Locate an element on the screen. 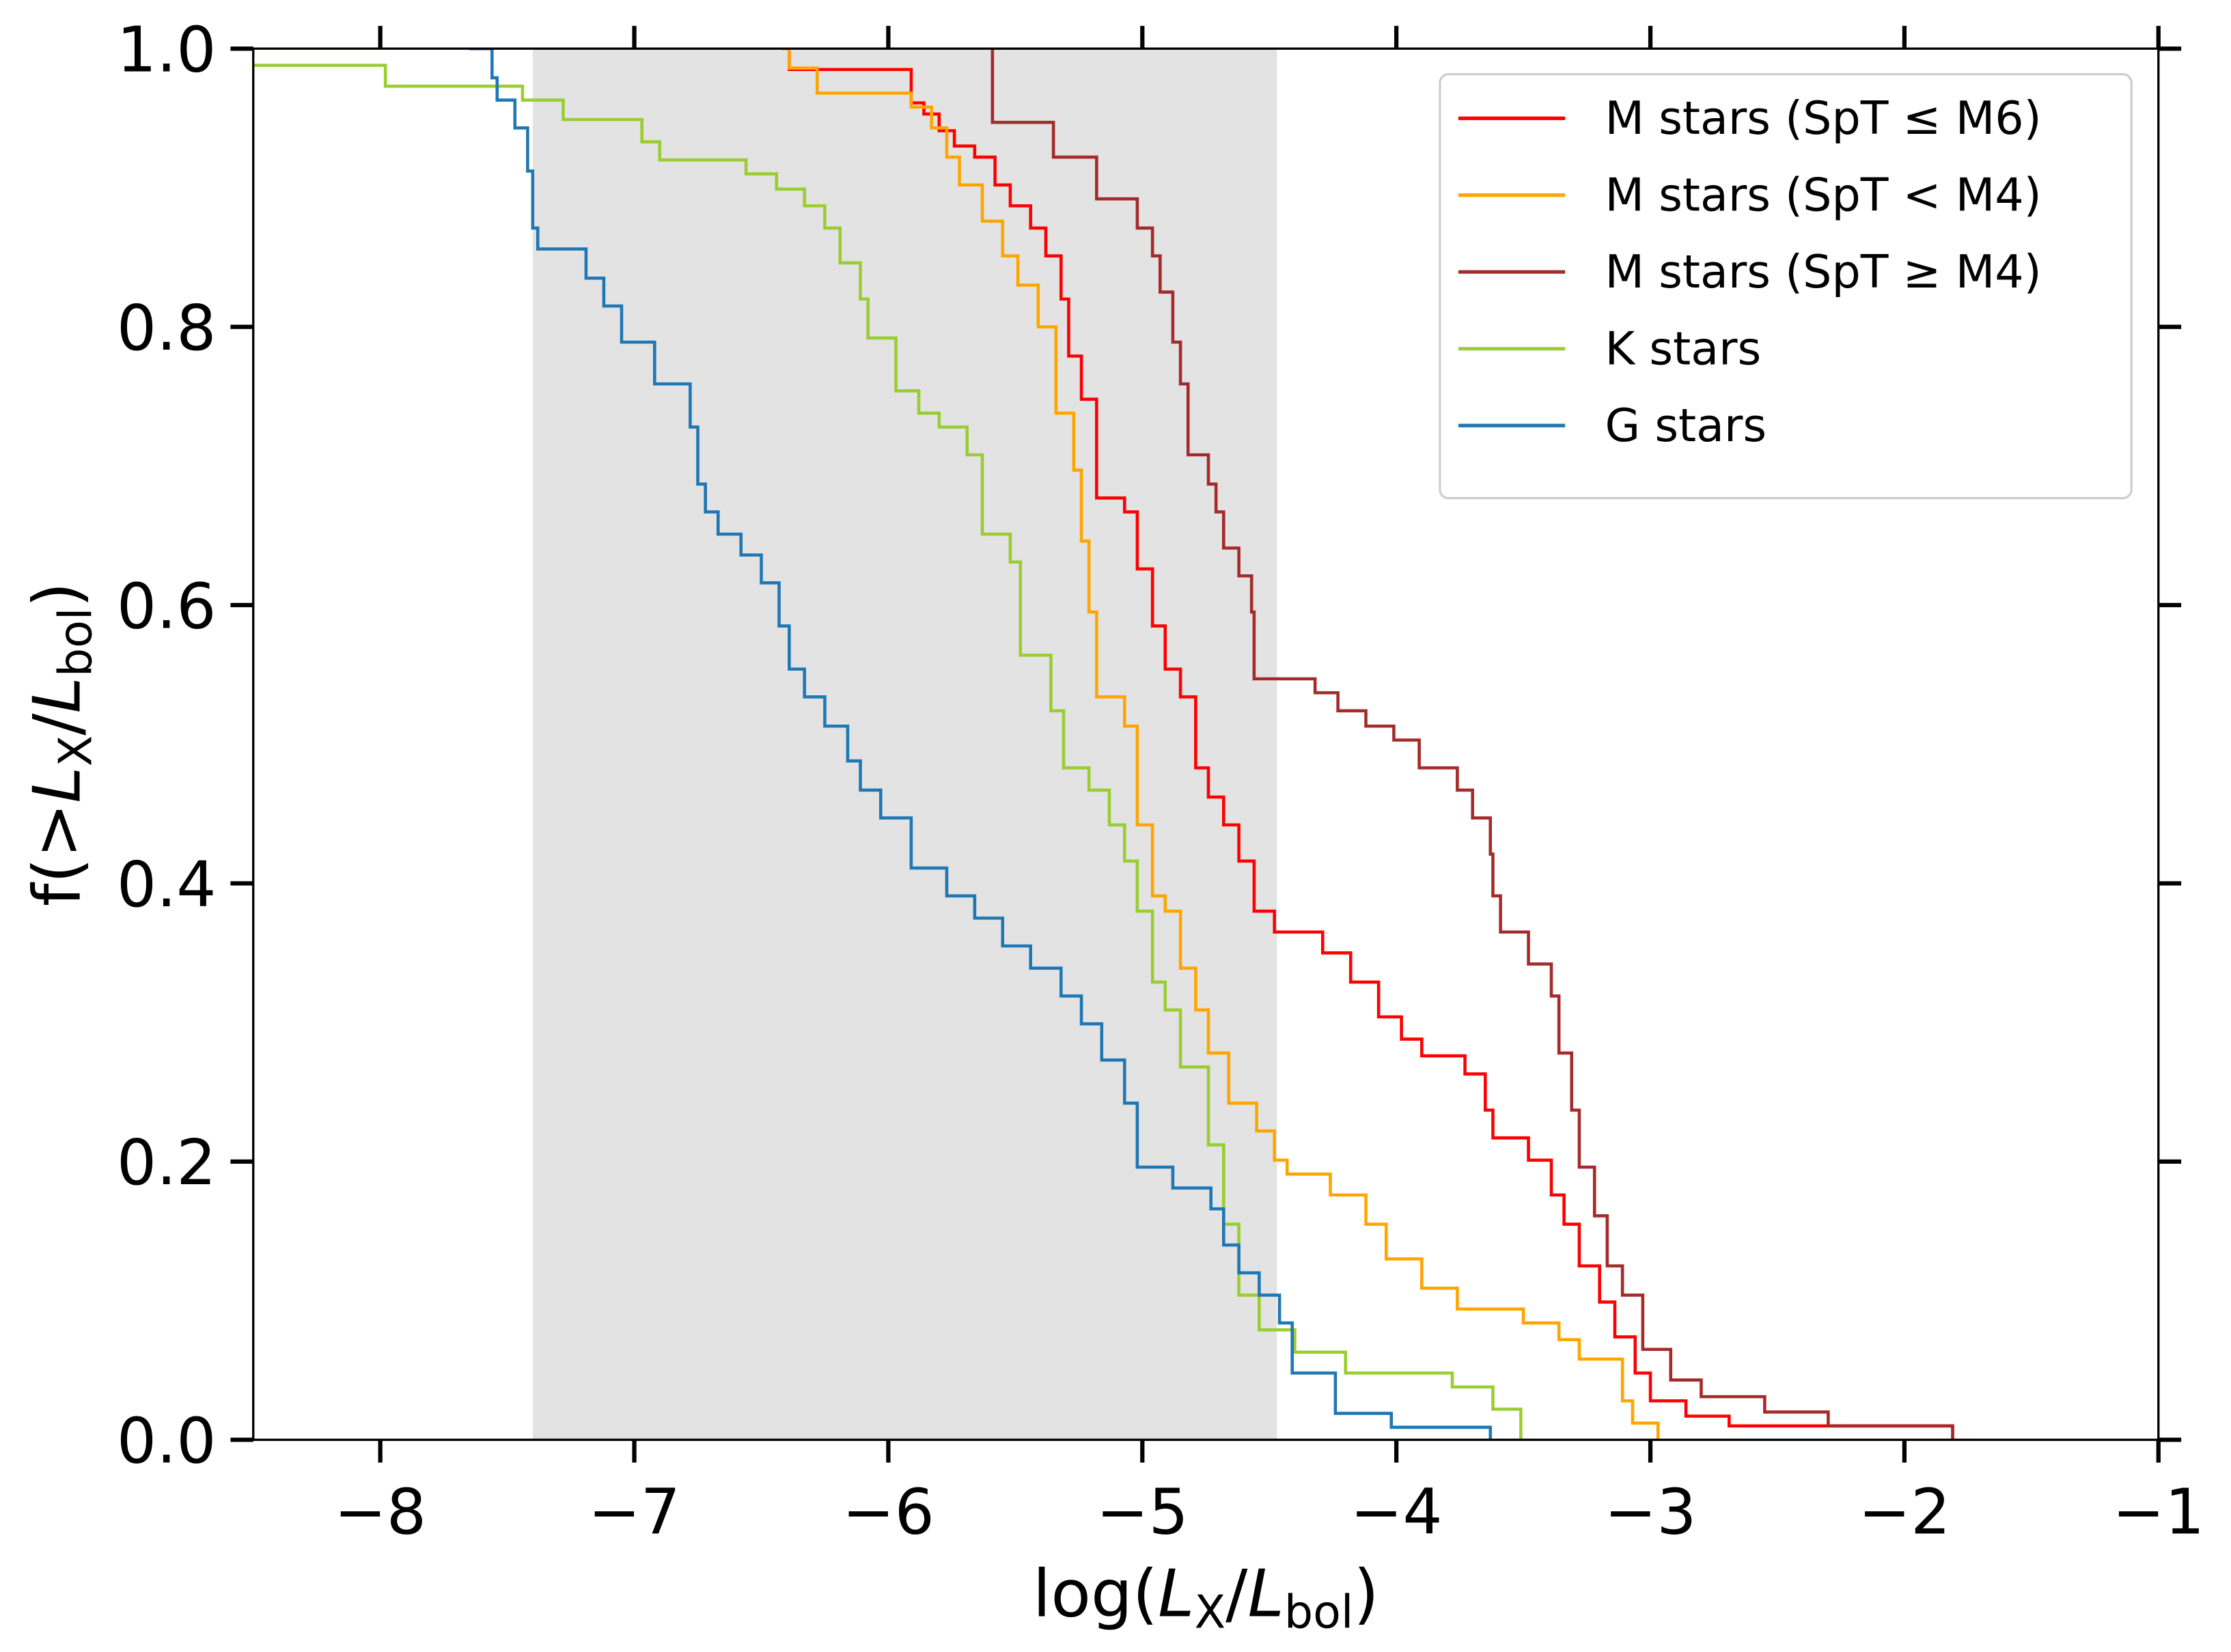 This screenshot has width=2231, height=1652. y-axis-label-part: ) is located at coordinates (57, 594).